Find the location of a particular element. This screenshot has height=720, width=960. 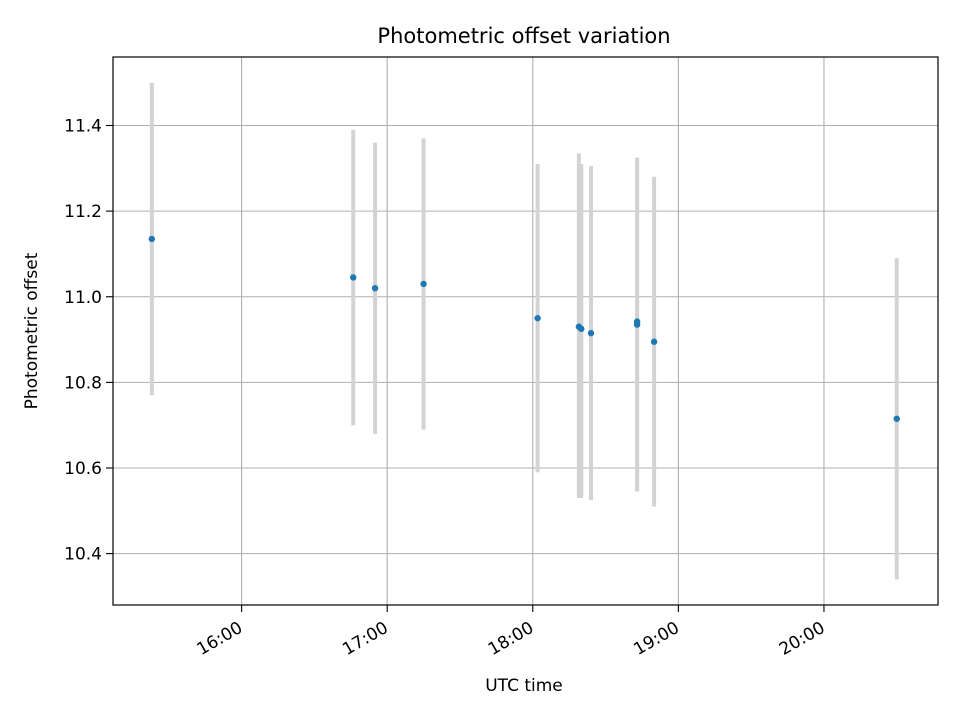

chart-title: Photometric offset variation is located at coordinates (523, 36).